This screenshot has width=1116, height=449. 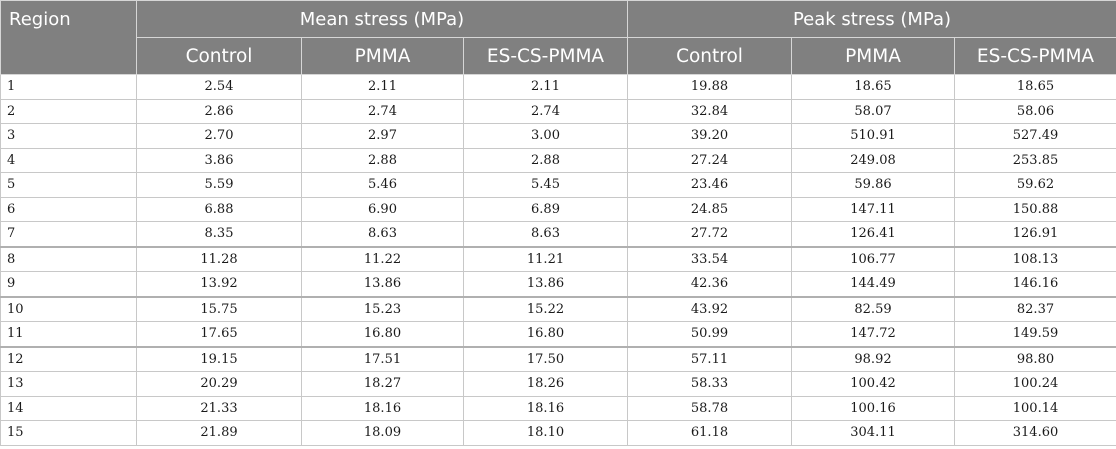 What do you see at coordinates (68, 111) in the screenshot?
I see `region-cell: 2` at bounding box center [68, 111].